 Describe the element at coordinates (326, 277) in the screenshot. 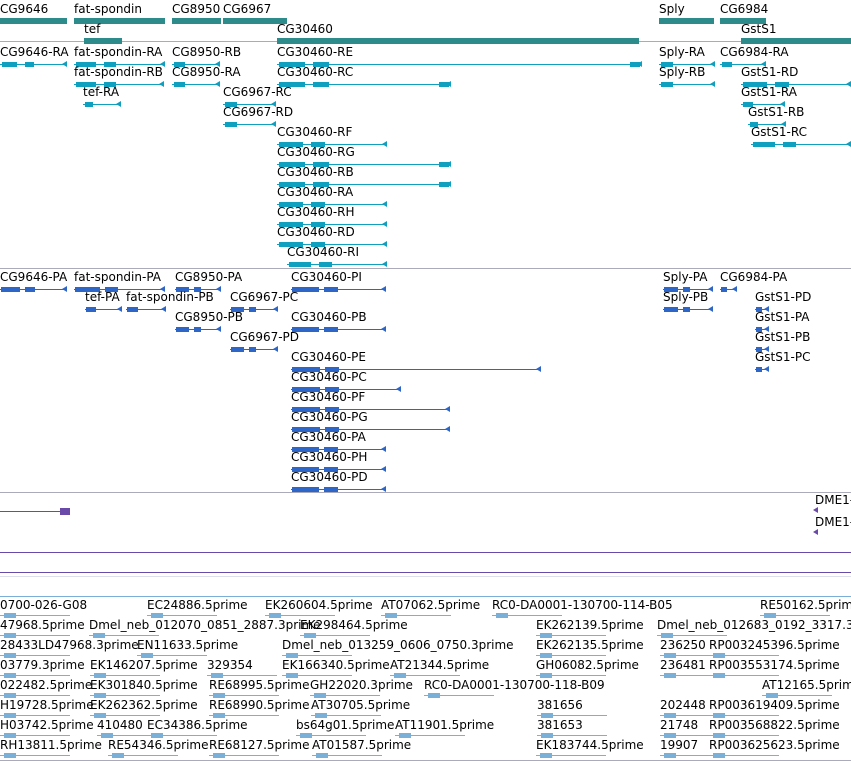

I see `protein-label: CG30460-PI` at that location.